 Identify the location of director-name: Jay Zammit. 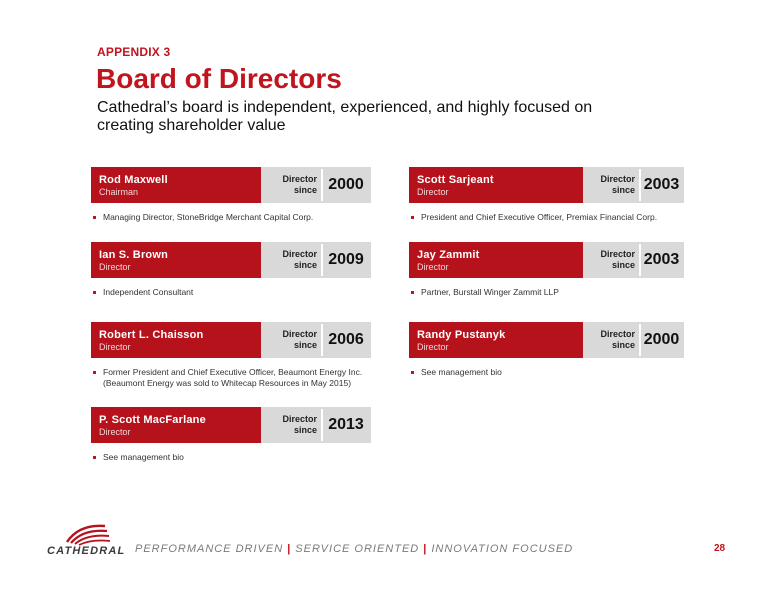
(448, 255).